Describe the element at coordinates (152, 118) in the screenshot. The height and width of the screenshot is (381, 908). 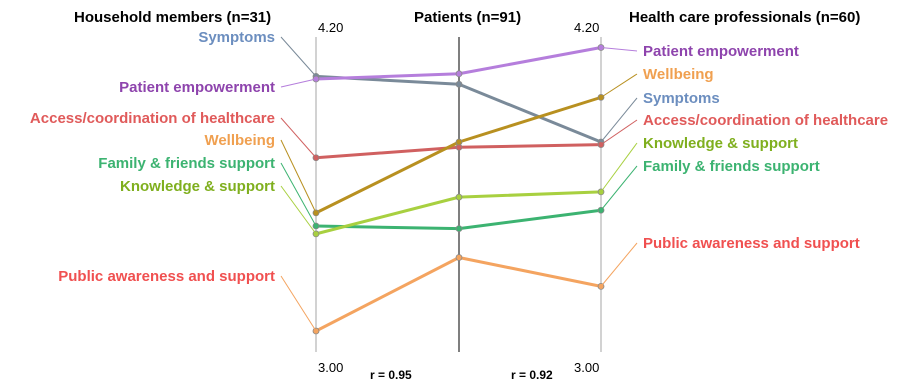
I see `label-left-access-coordination-of-healthcare: Access/coordination of healthcare` at that location.